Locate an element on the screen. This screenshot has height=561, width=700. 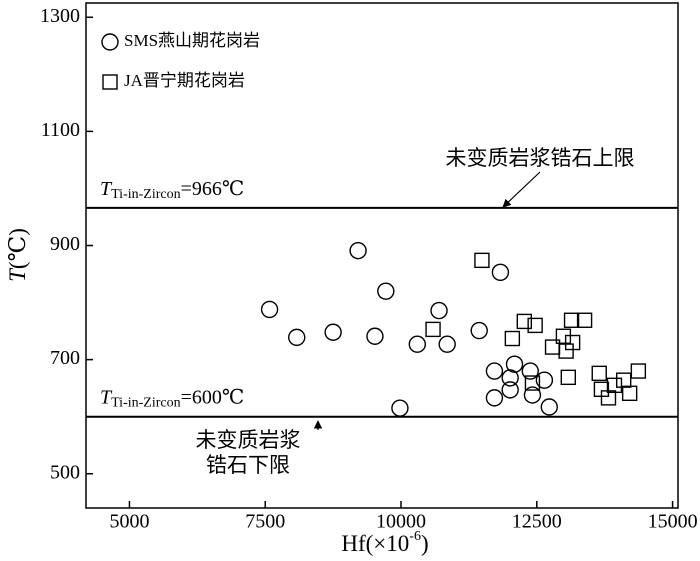
y-label-symbol: T is located at coordinates (17, 274).